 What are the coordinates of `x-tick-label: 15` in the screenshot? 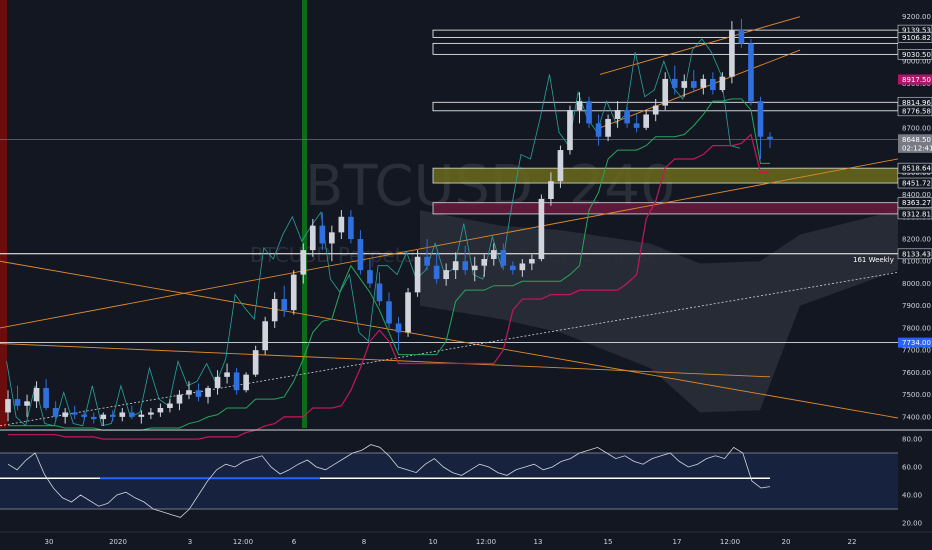 It's located at (608, 542).